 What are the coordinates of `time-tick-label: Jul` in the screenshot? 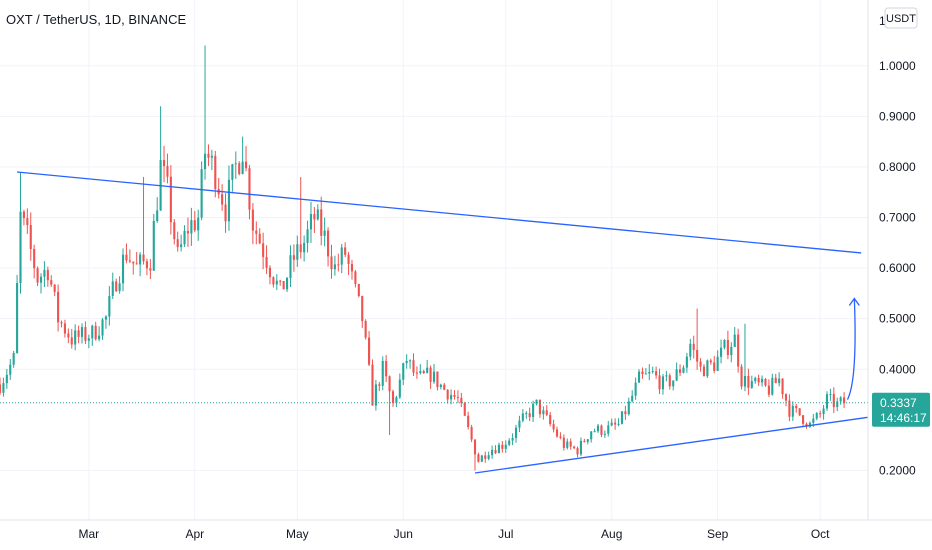 It's located at (505, 534).